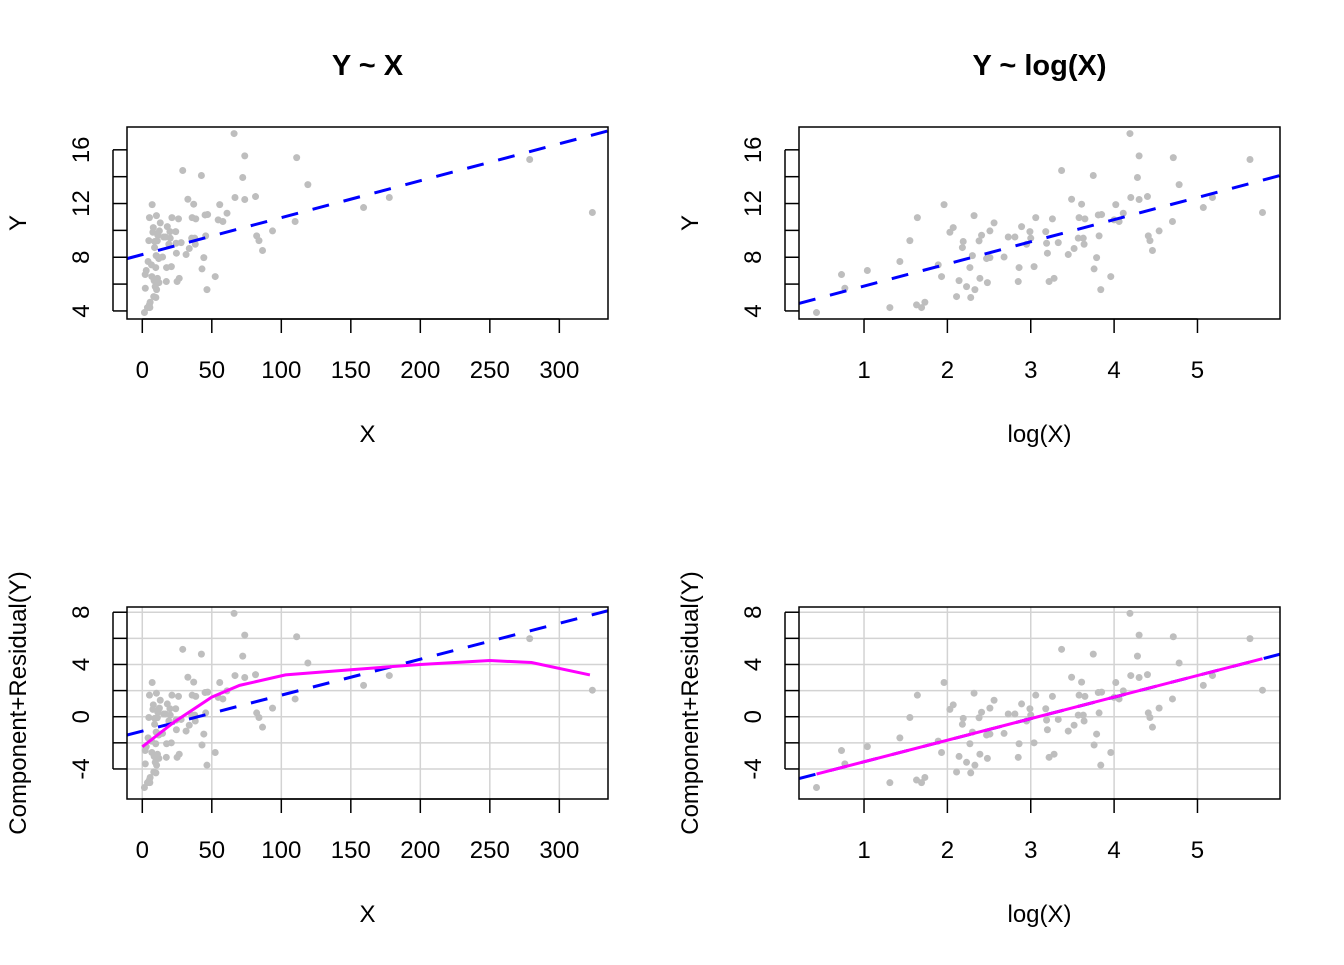 The height and width of the screenshot is (965, 1344). Describe the element at coordinates (1039, 434) in the screenshot. I see `x-axis-title: log(X)` at that location.